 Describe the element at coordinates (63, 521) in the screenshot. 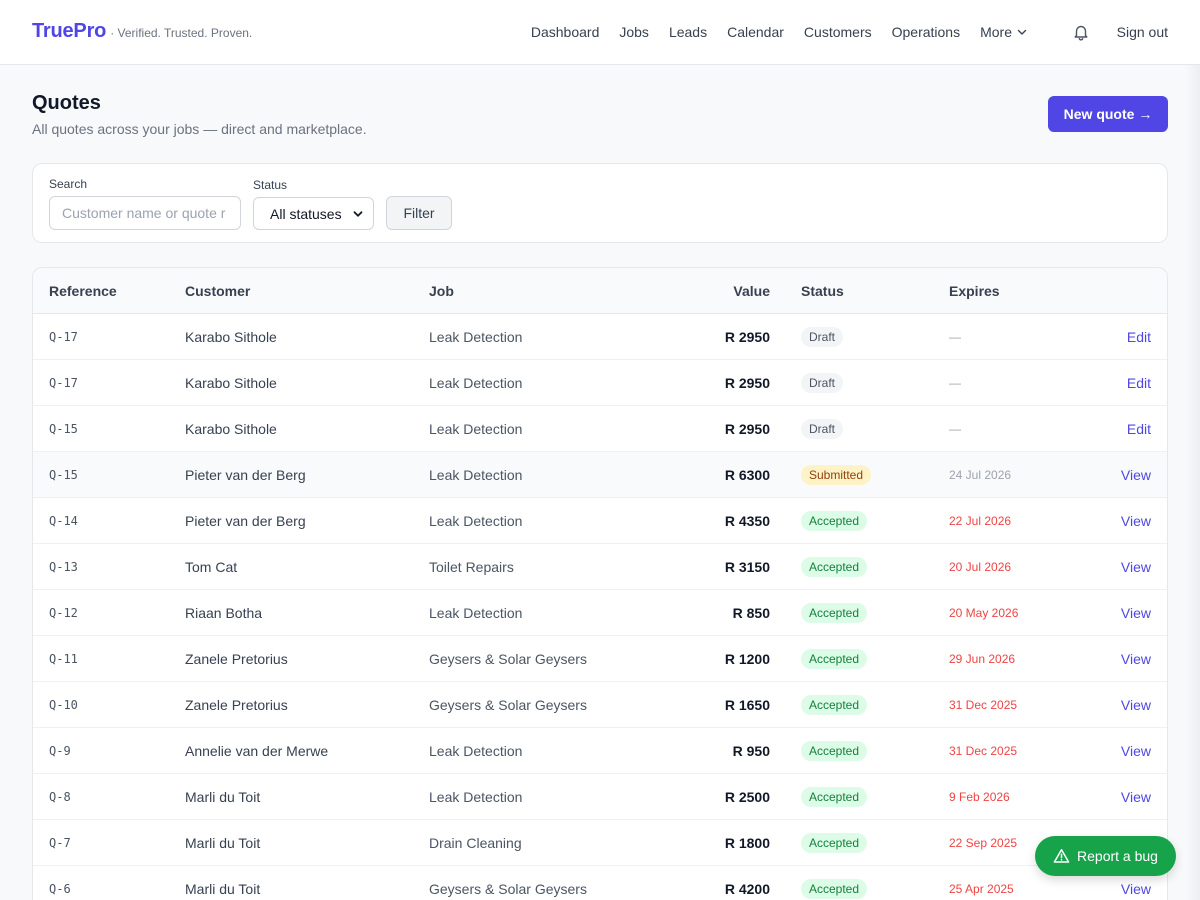

I see `quote-reference: Q-14` at that location.